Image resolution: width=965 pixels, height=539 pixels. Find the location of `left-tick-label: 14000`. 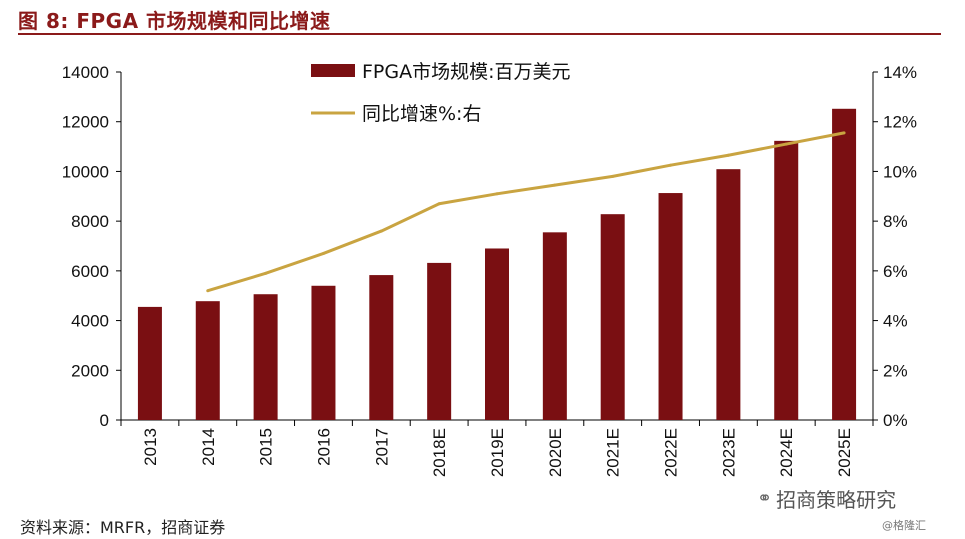

left-tick-label: 14000 is located at coordinates (85, 72).